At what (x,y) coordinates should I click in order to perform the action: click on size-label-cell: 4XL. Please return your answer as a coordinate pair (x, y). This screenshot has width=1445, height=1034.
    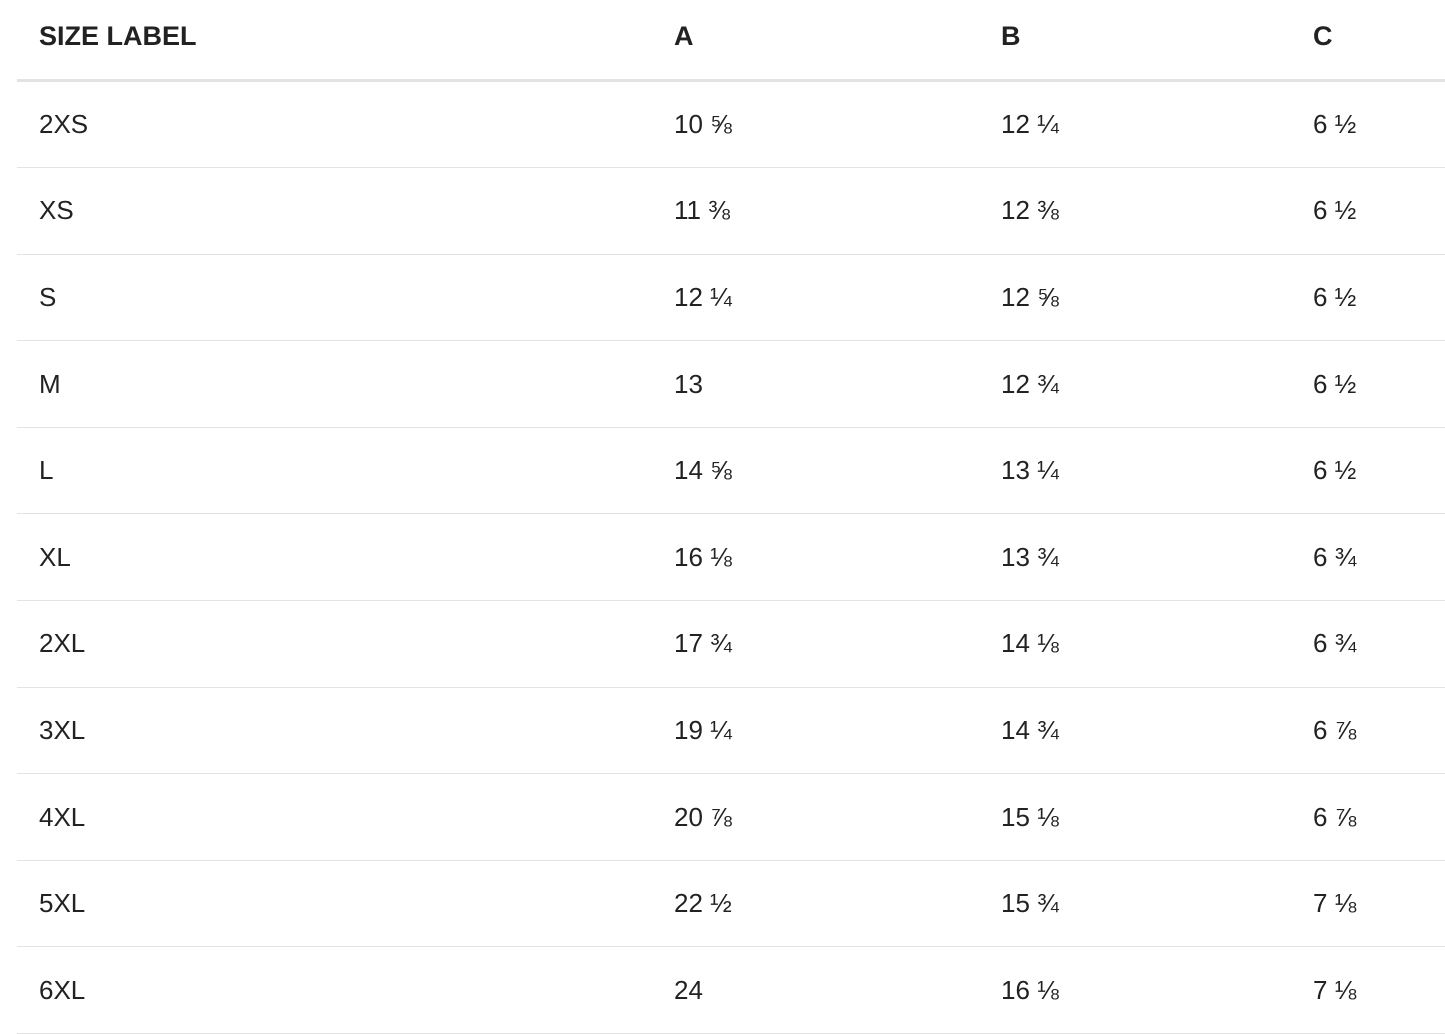
    Looking at the image, I should click on (334, 817).